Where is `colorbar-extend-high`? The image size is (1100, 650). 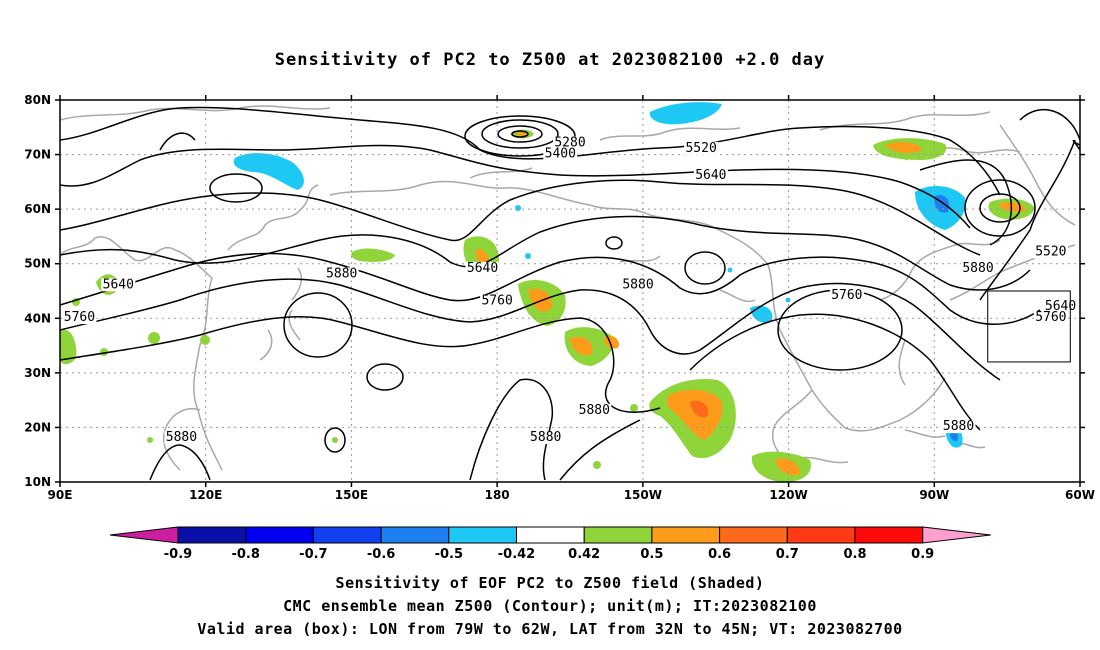 colorbar-extend-high is located at coordinates (956, 535).